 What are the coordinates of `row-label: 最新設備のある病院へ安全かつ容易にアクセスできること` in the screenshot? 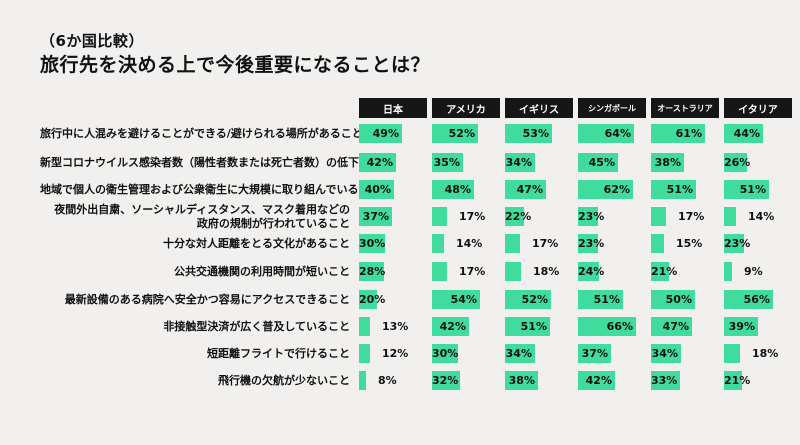 It's located at (195, 300).